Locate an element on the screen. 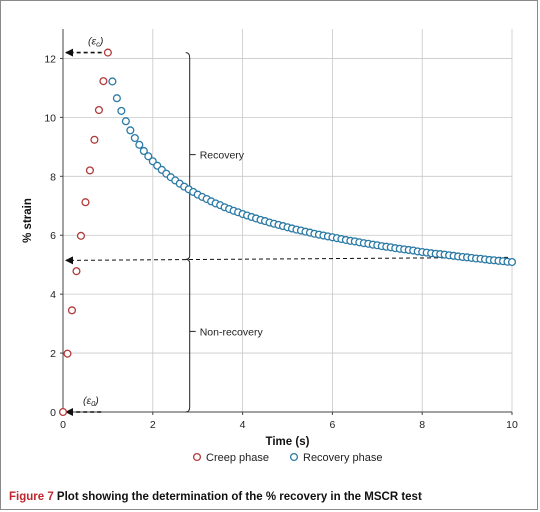 This screenshot has width=540, height=512. y-axis-label: % strain is located at coordinates (28, 220).